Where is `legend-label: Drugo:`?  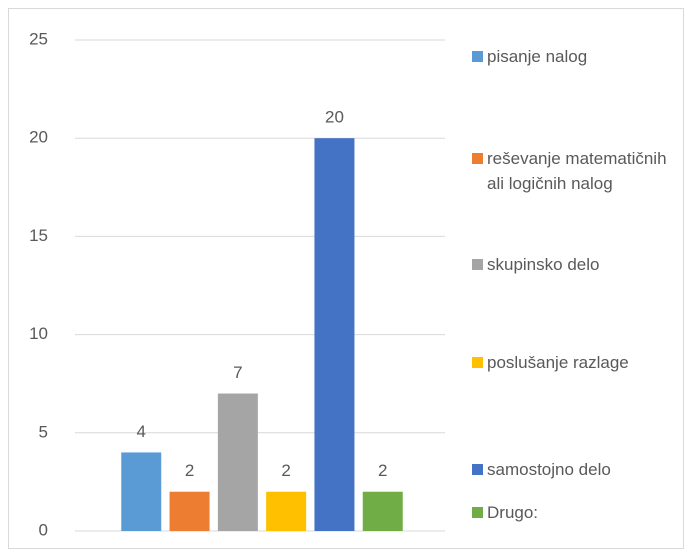
legend-label: Drugo: is located at coordinates (513, 512).